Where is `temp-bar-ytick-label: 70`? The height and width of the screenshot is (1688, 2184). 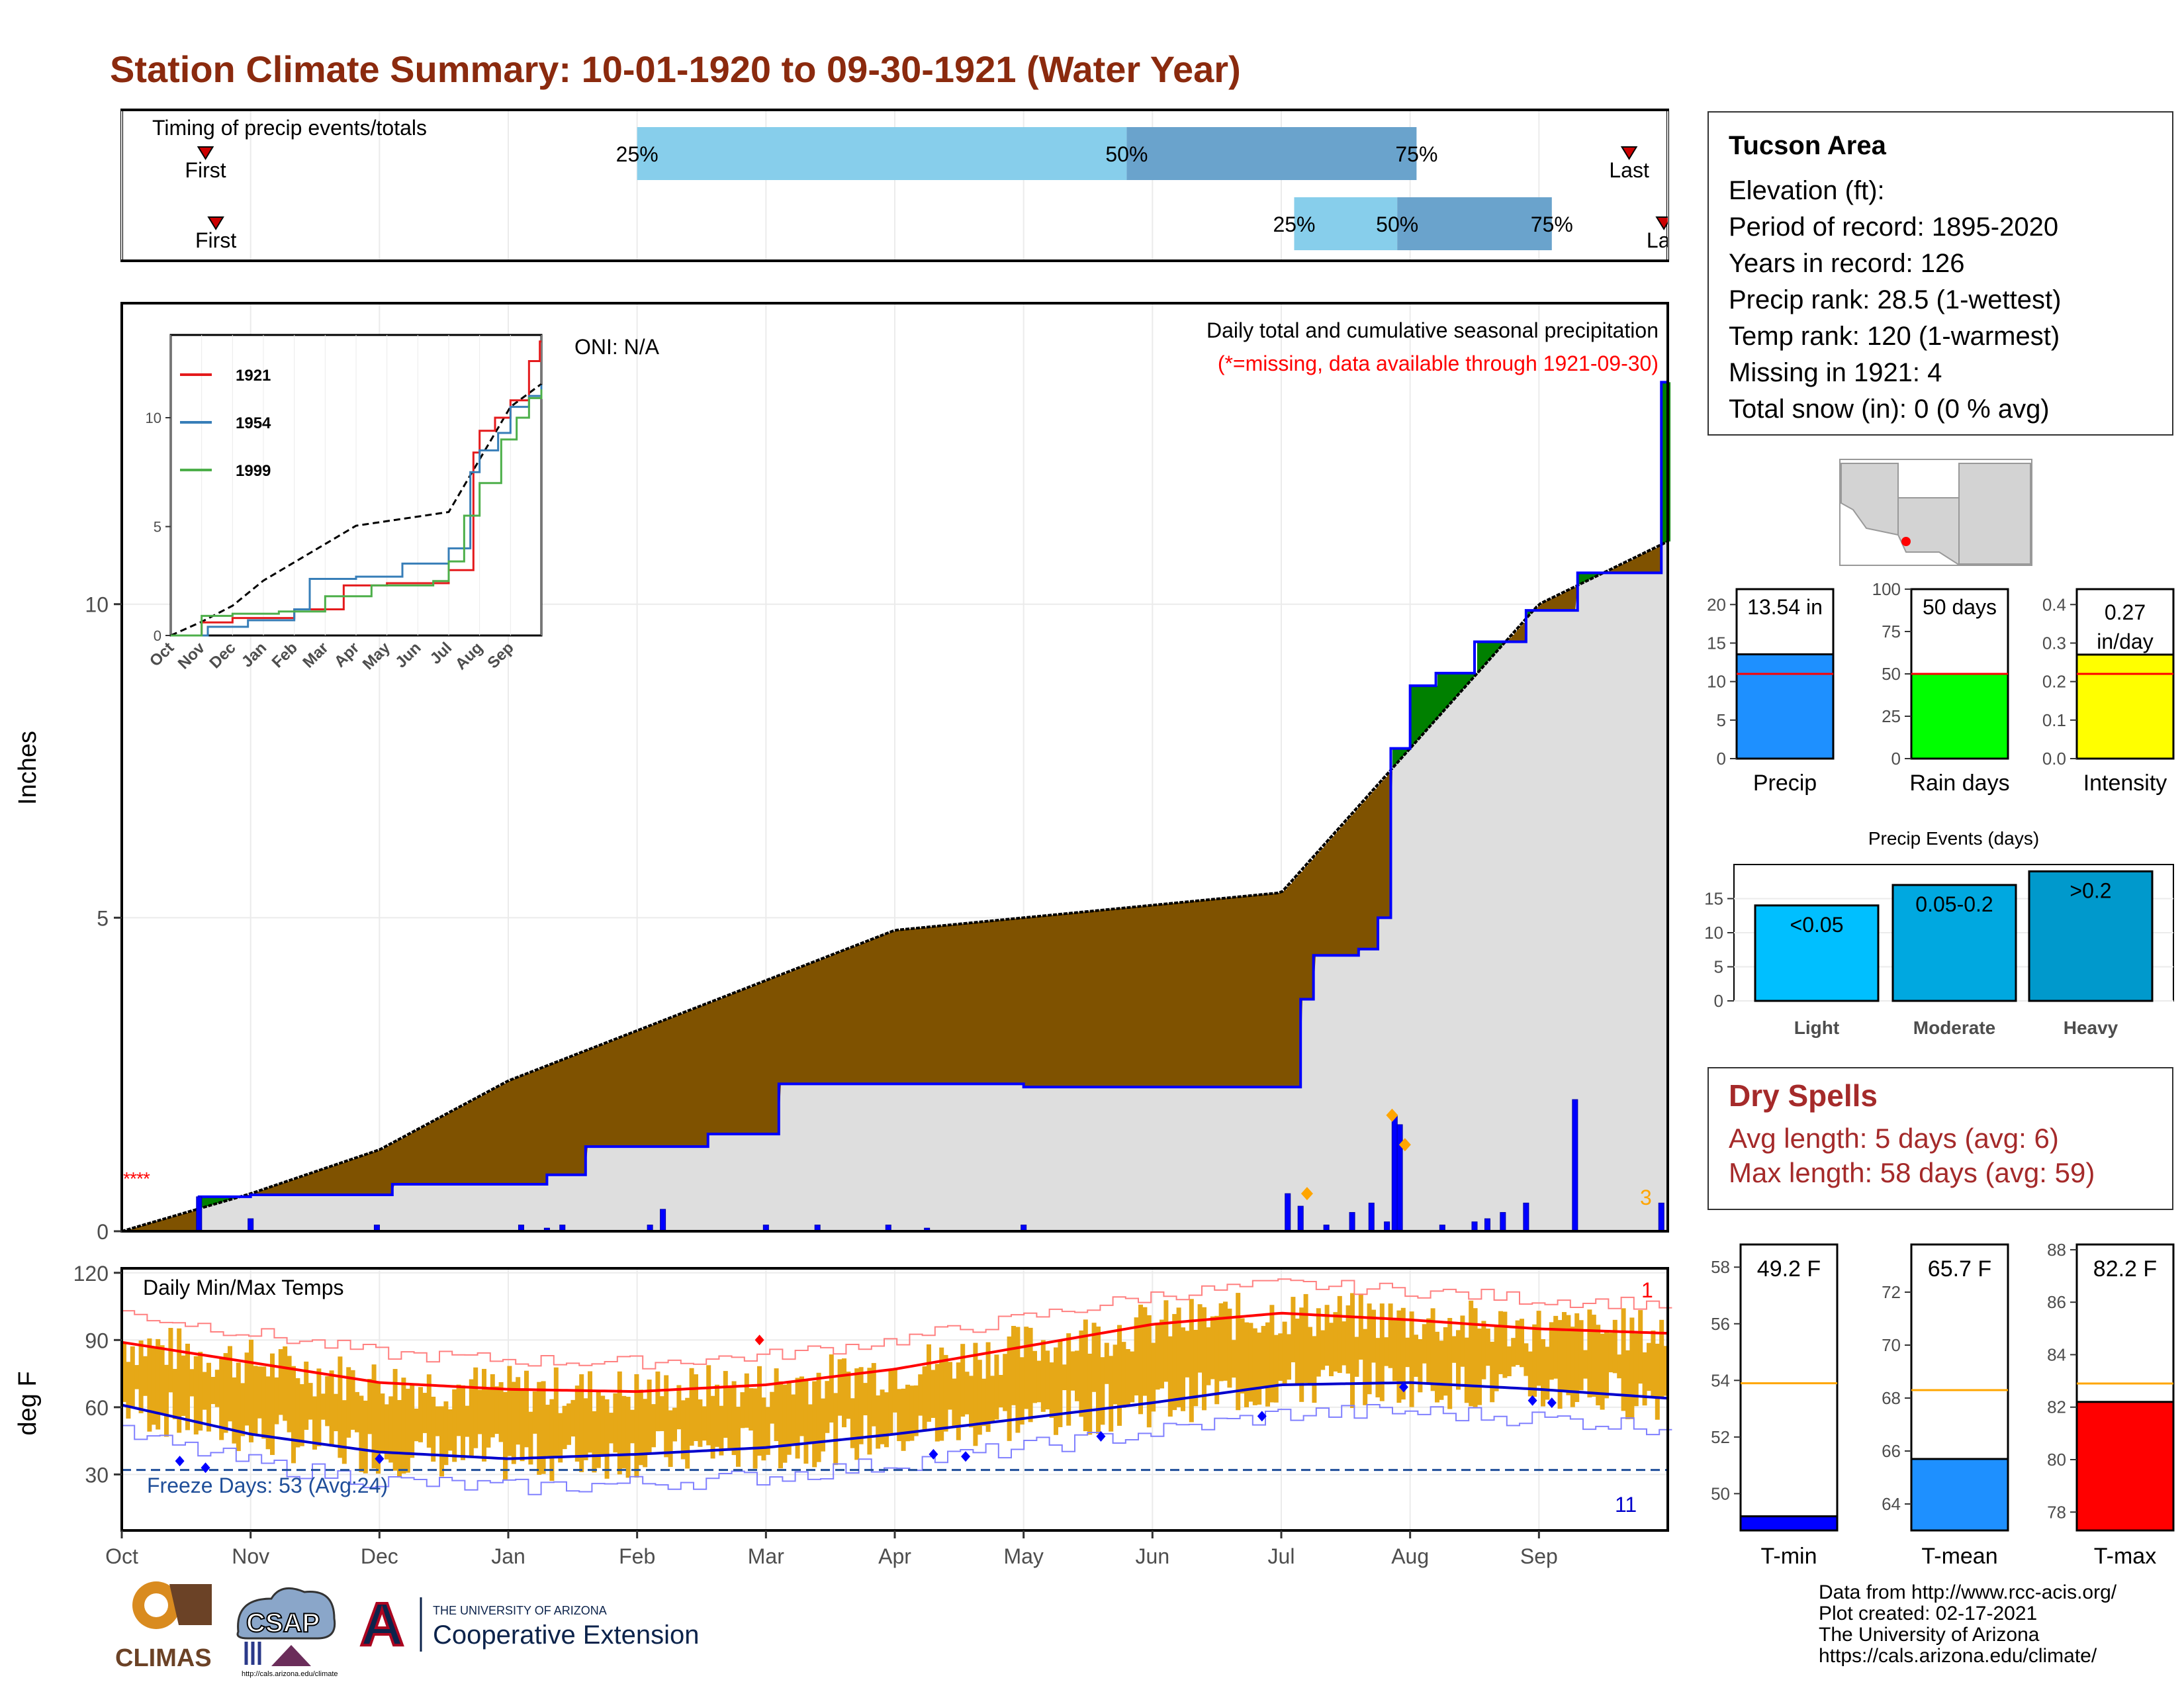
temp-bar-ytick-label: 70 is located at coordinates (1891, 1345).